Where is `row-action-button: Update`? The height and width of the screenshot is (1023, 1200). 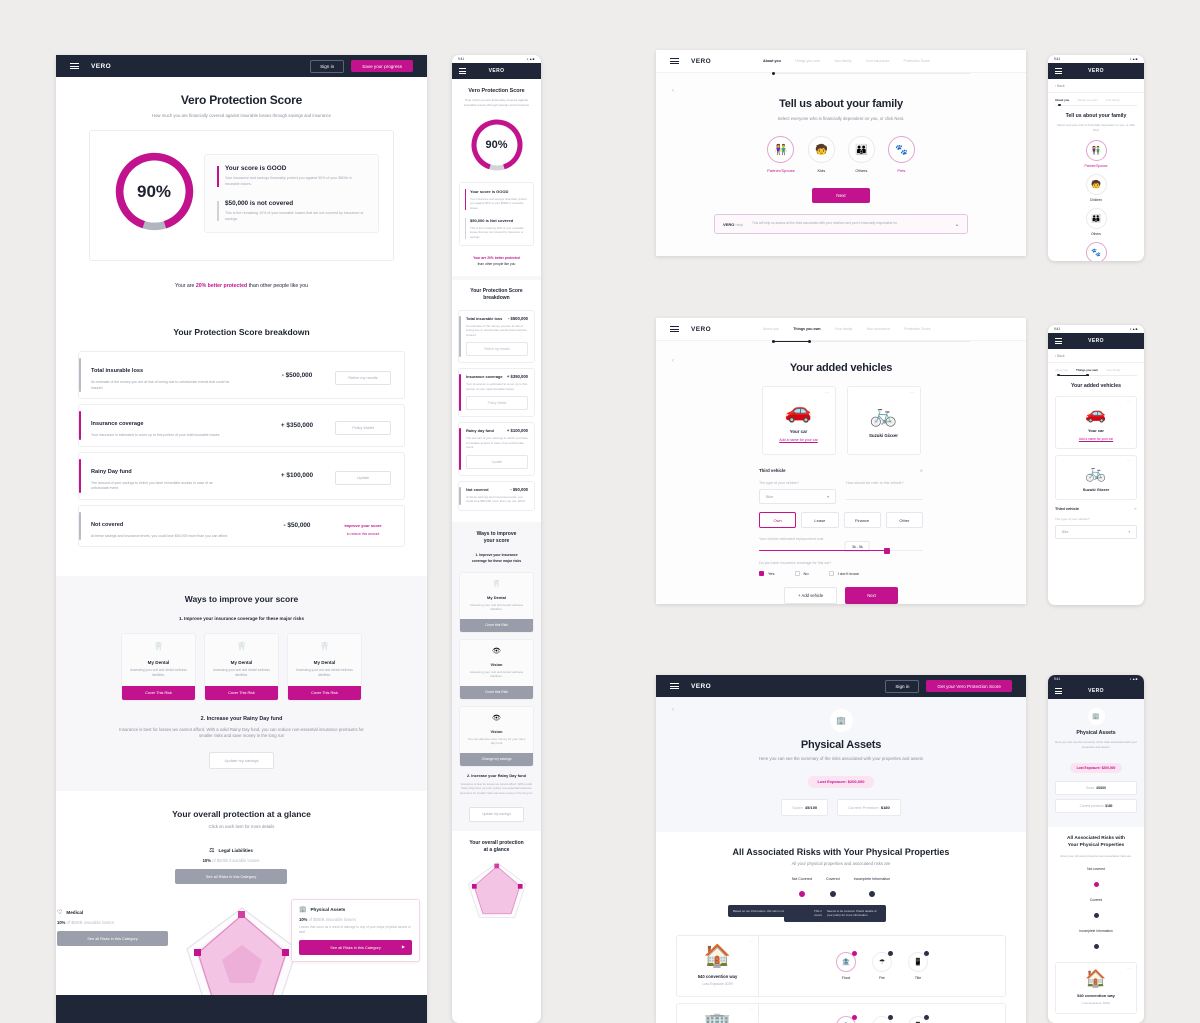
row-action-button: Update is located at coordinates (363, 478).